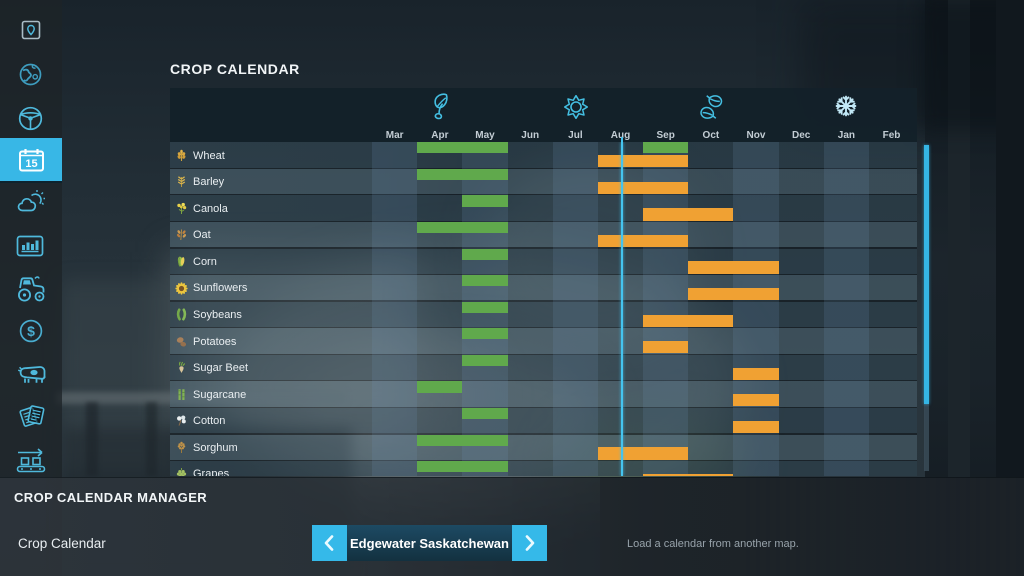  What do you see at coordinates (31, 164) in the screenshot?
I see `svg-text: 15` at bounding box center [31, 164].